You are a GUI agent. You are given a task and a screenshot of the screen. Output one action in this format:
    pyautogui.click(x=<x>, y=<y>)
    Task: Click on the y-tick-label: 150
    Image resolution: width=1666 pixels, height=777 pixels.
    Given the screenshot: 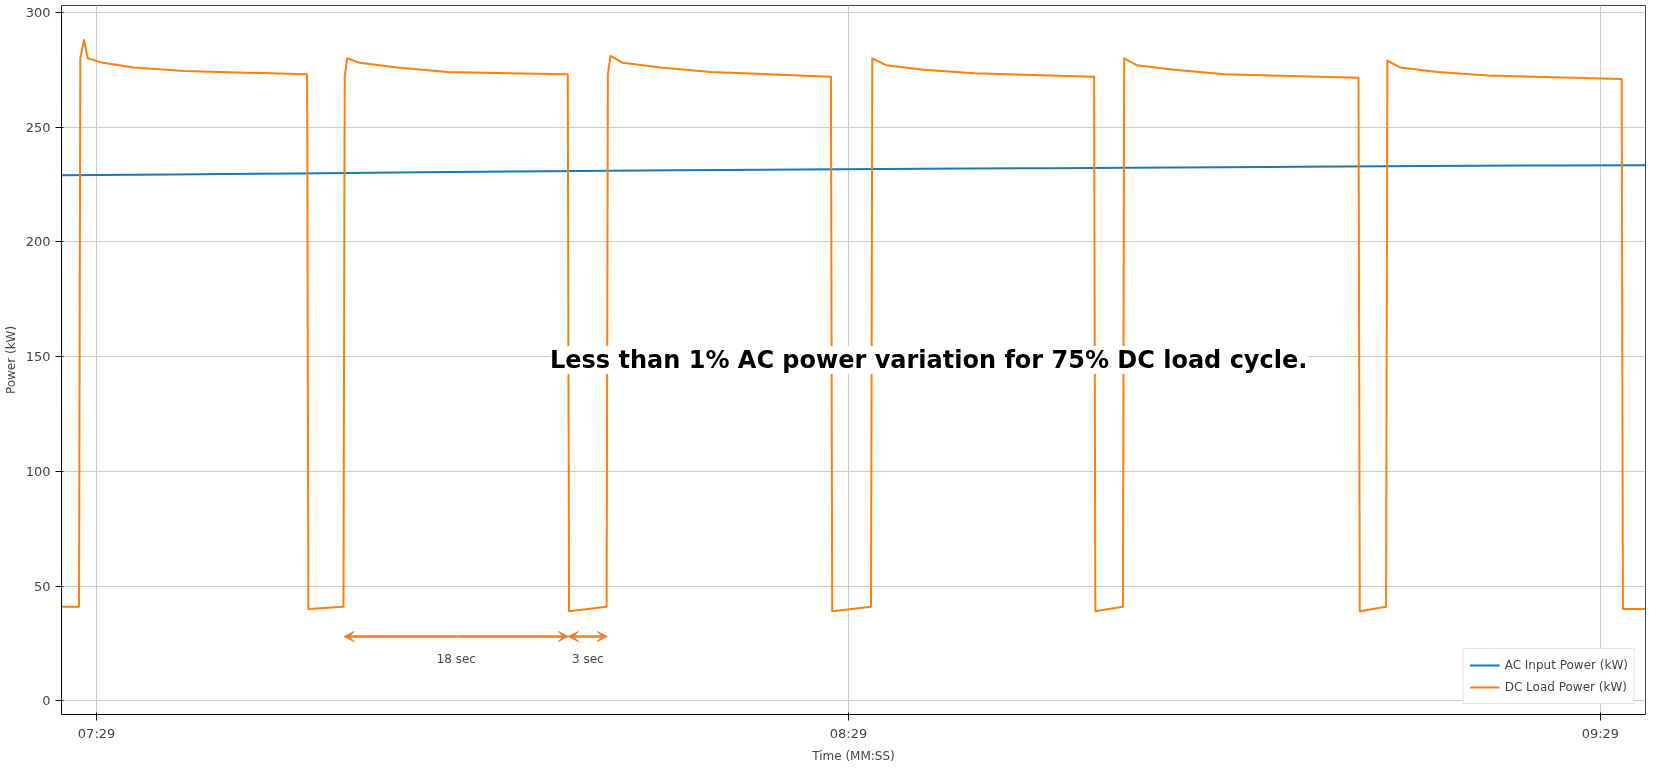 What is the action you would take?
    pyautogui.click(x=38, y=357)
    